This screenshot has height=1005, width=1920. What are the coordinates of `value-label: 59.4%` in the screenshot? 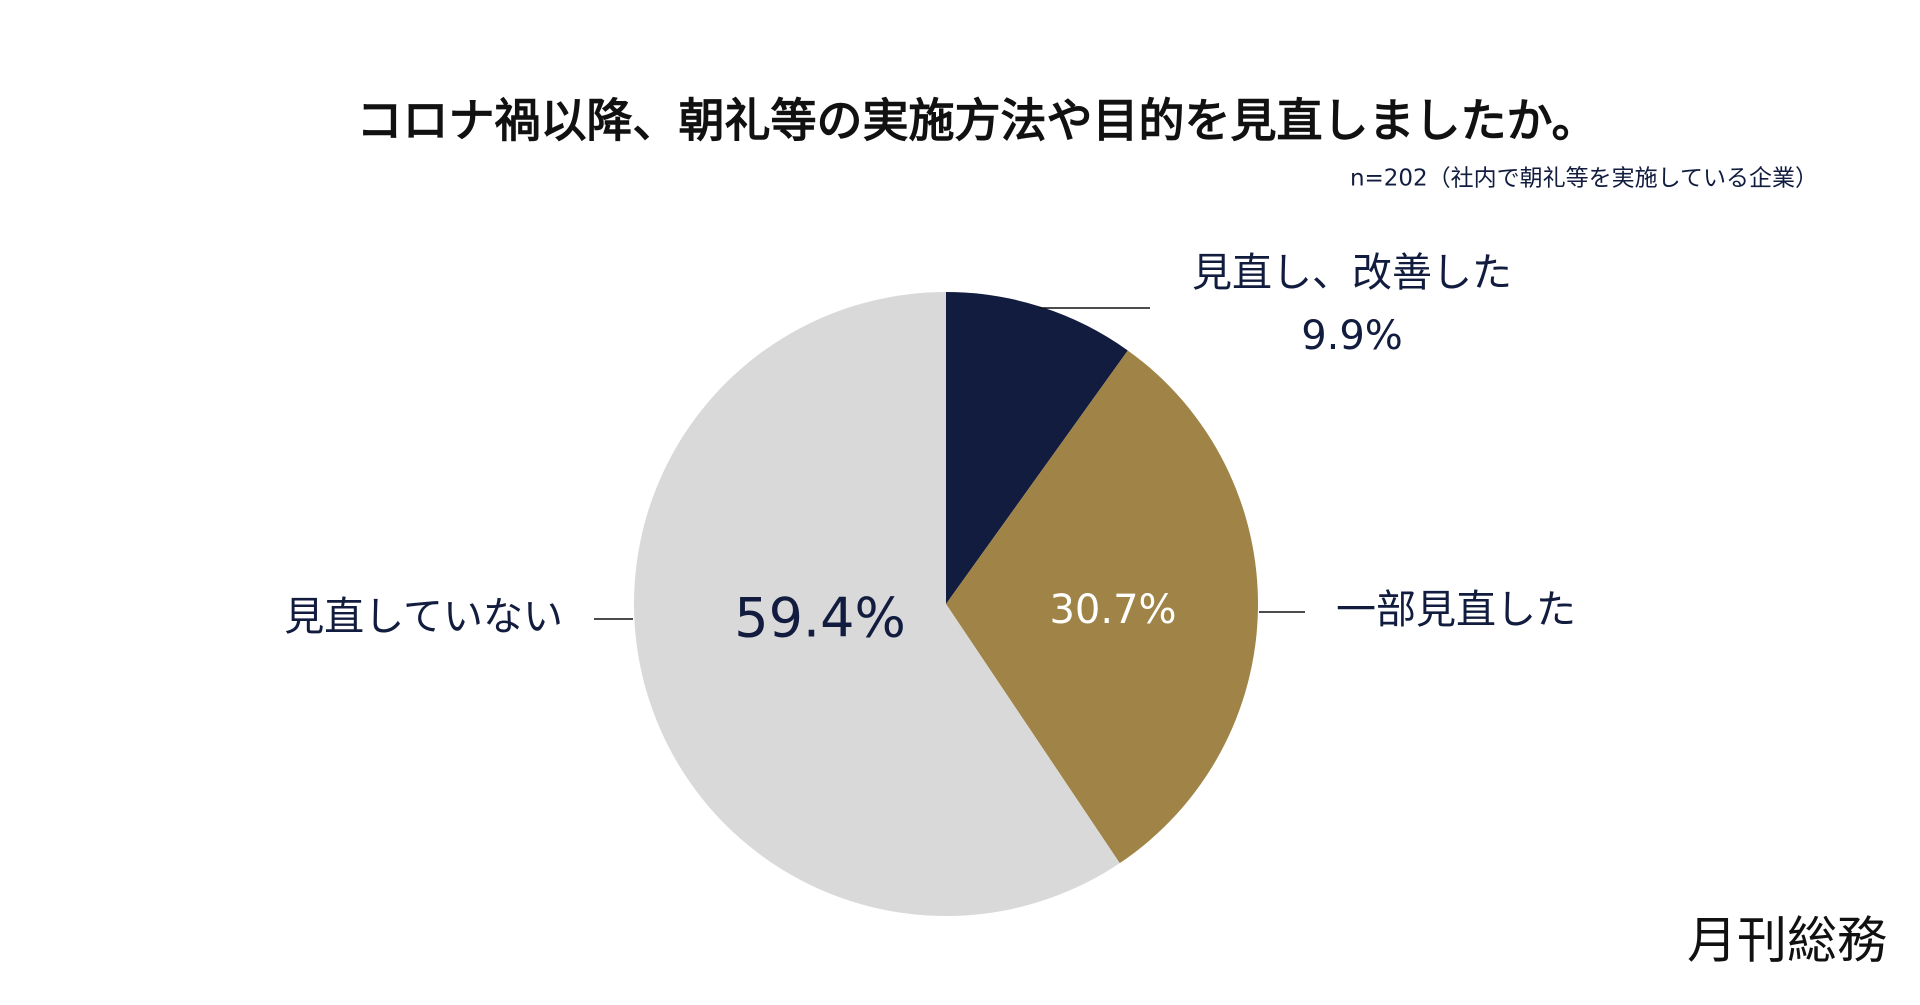 It's located at (820, 618).